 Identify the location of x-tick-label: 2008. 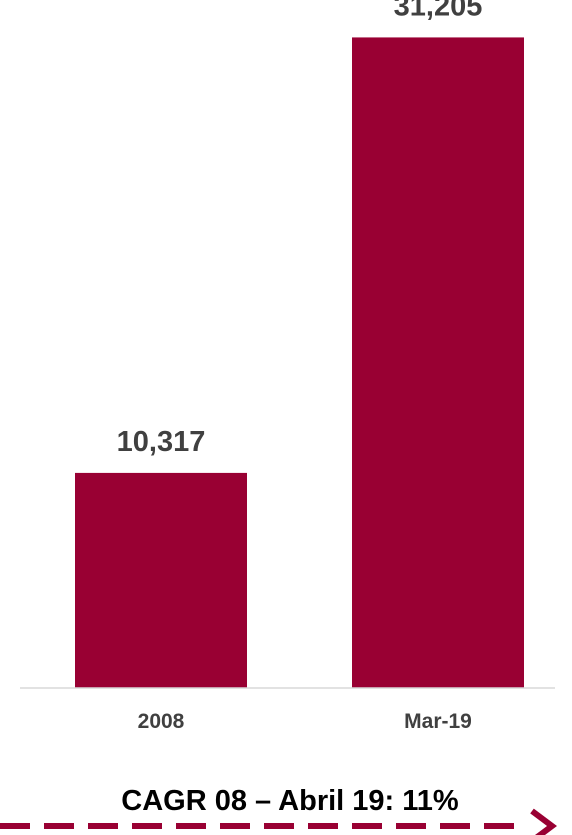
(161, 721).